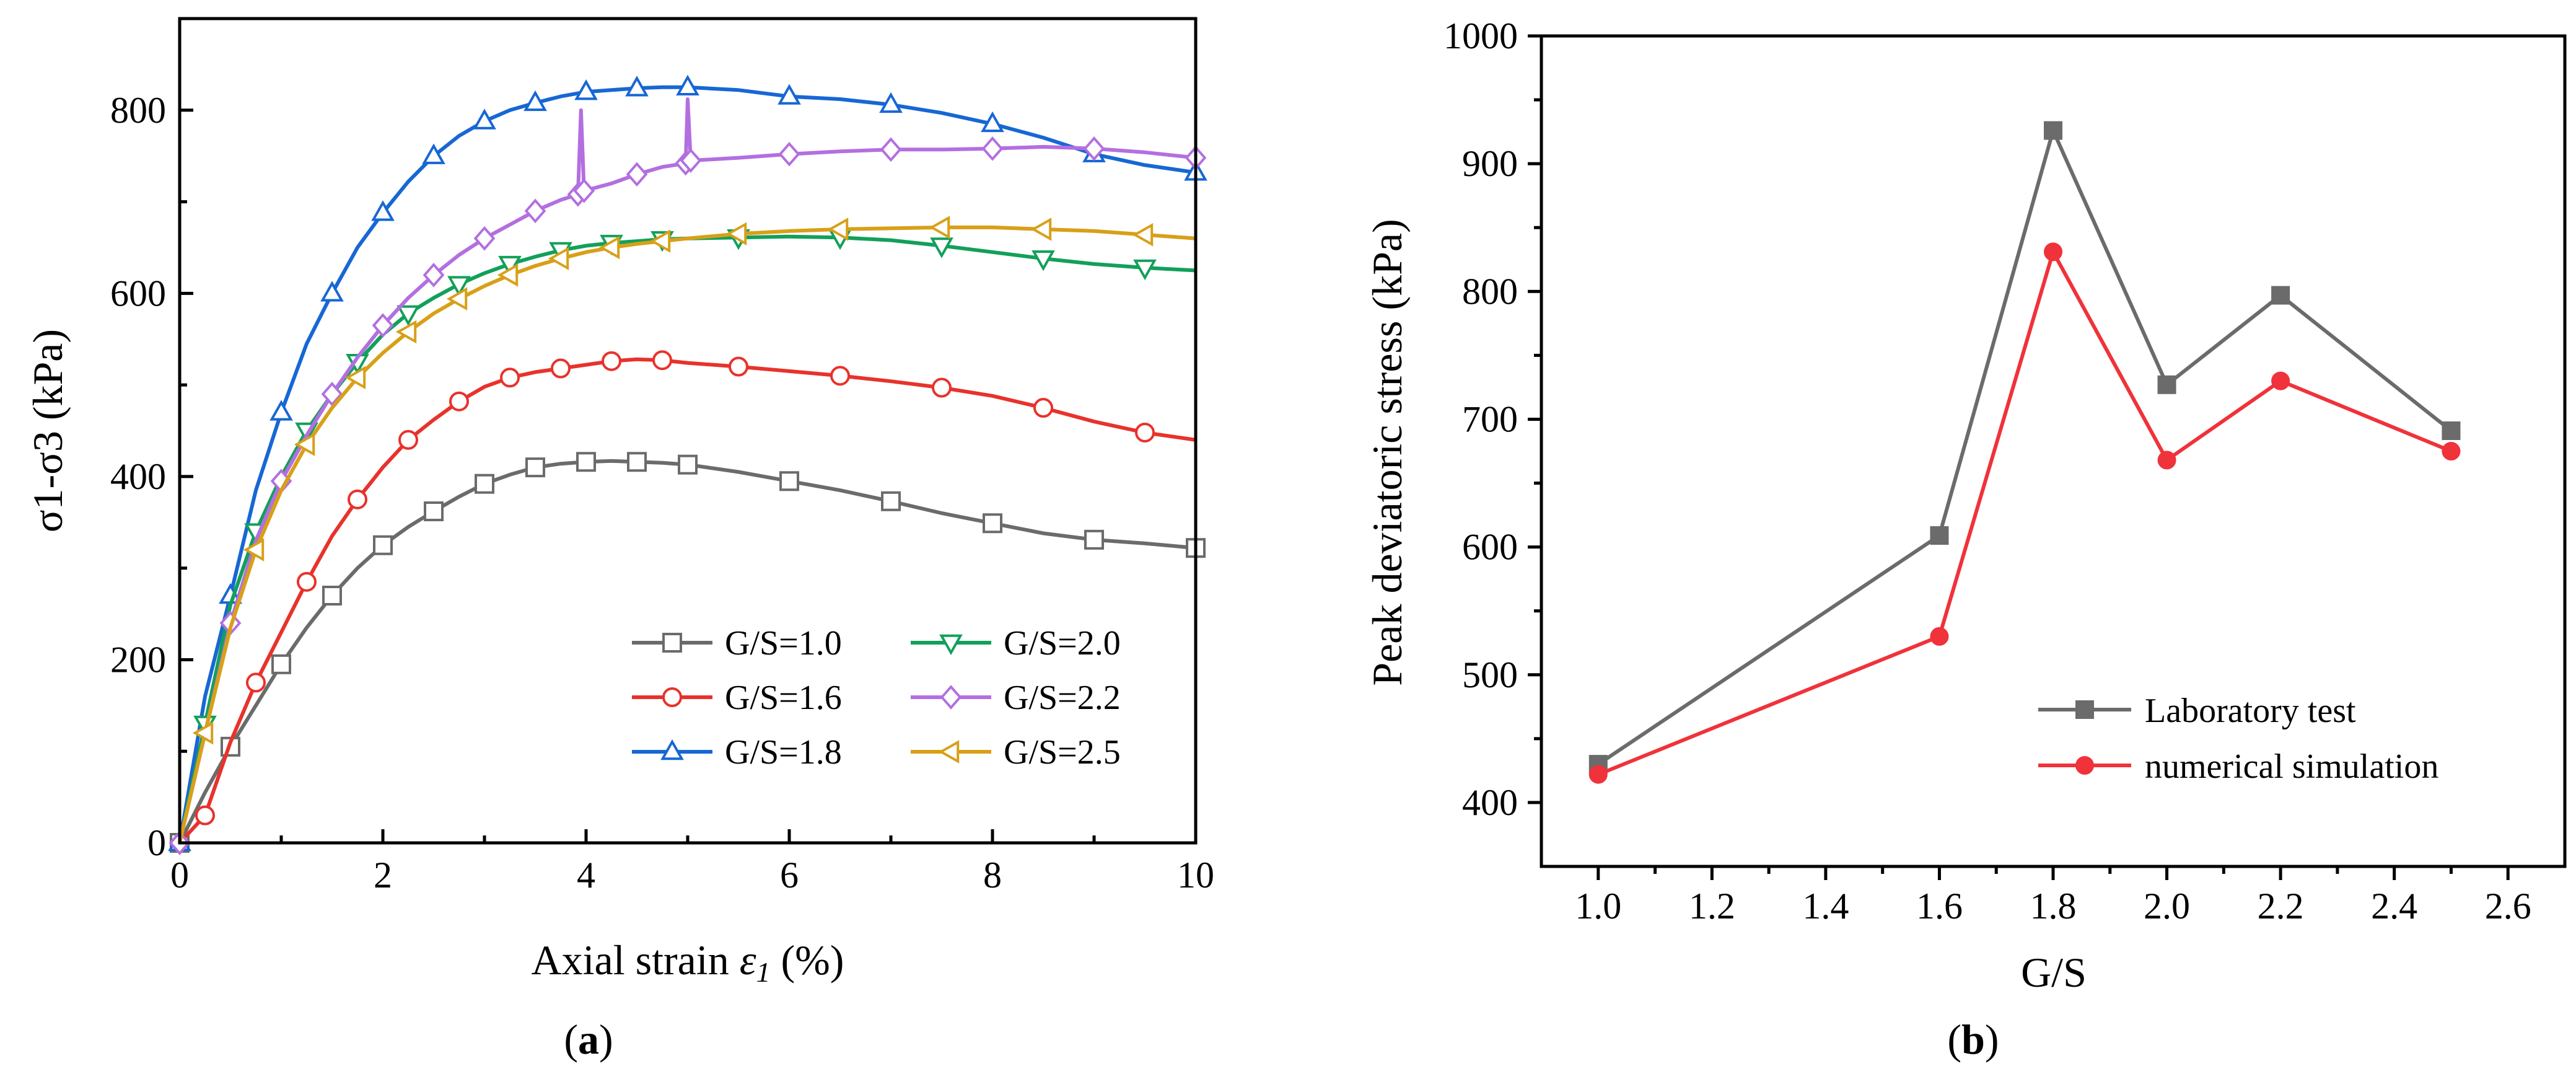 This screenshot has width=2576, height=1079. Describe the element at coordinates (1490, 674) in the screenshot. I see `y-tick-label: 500` at that location.